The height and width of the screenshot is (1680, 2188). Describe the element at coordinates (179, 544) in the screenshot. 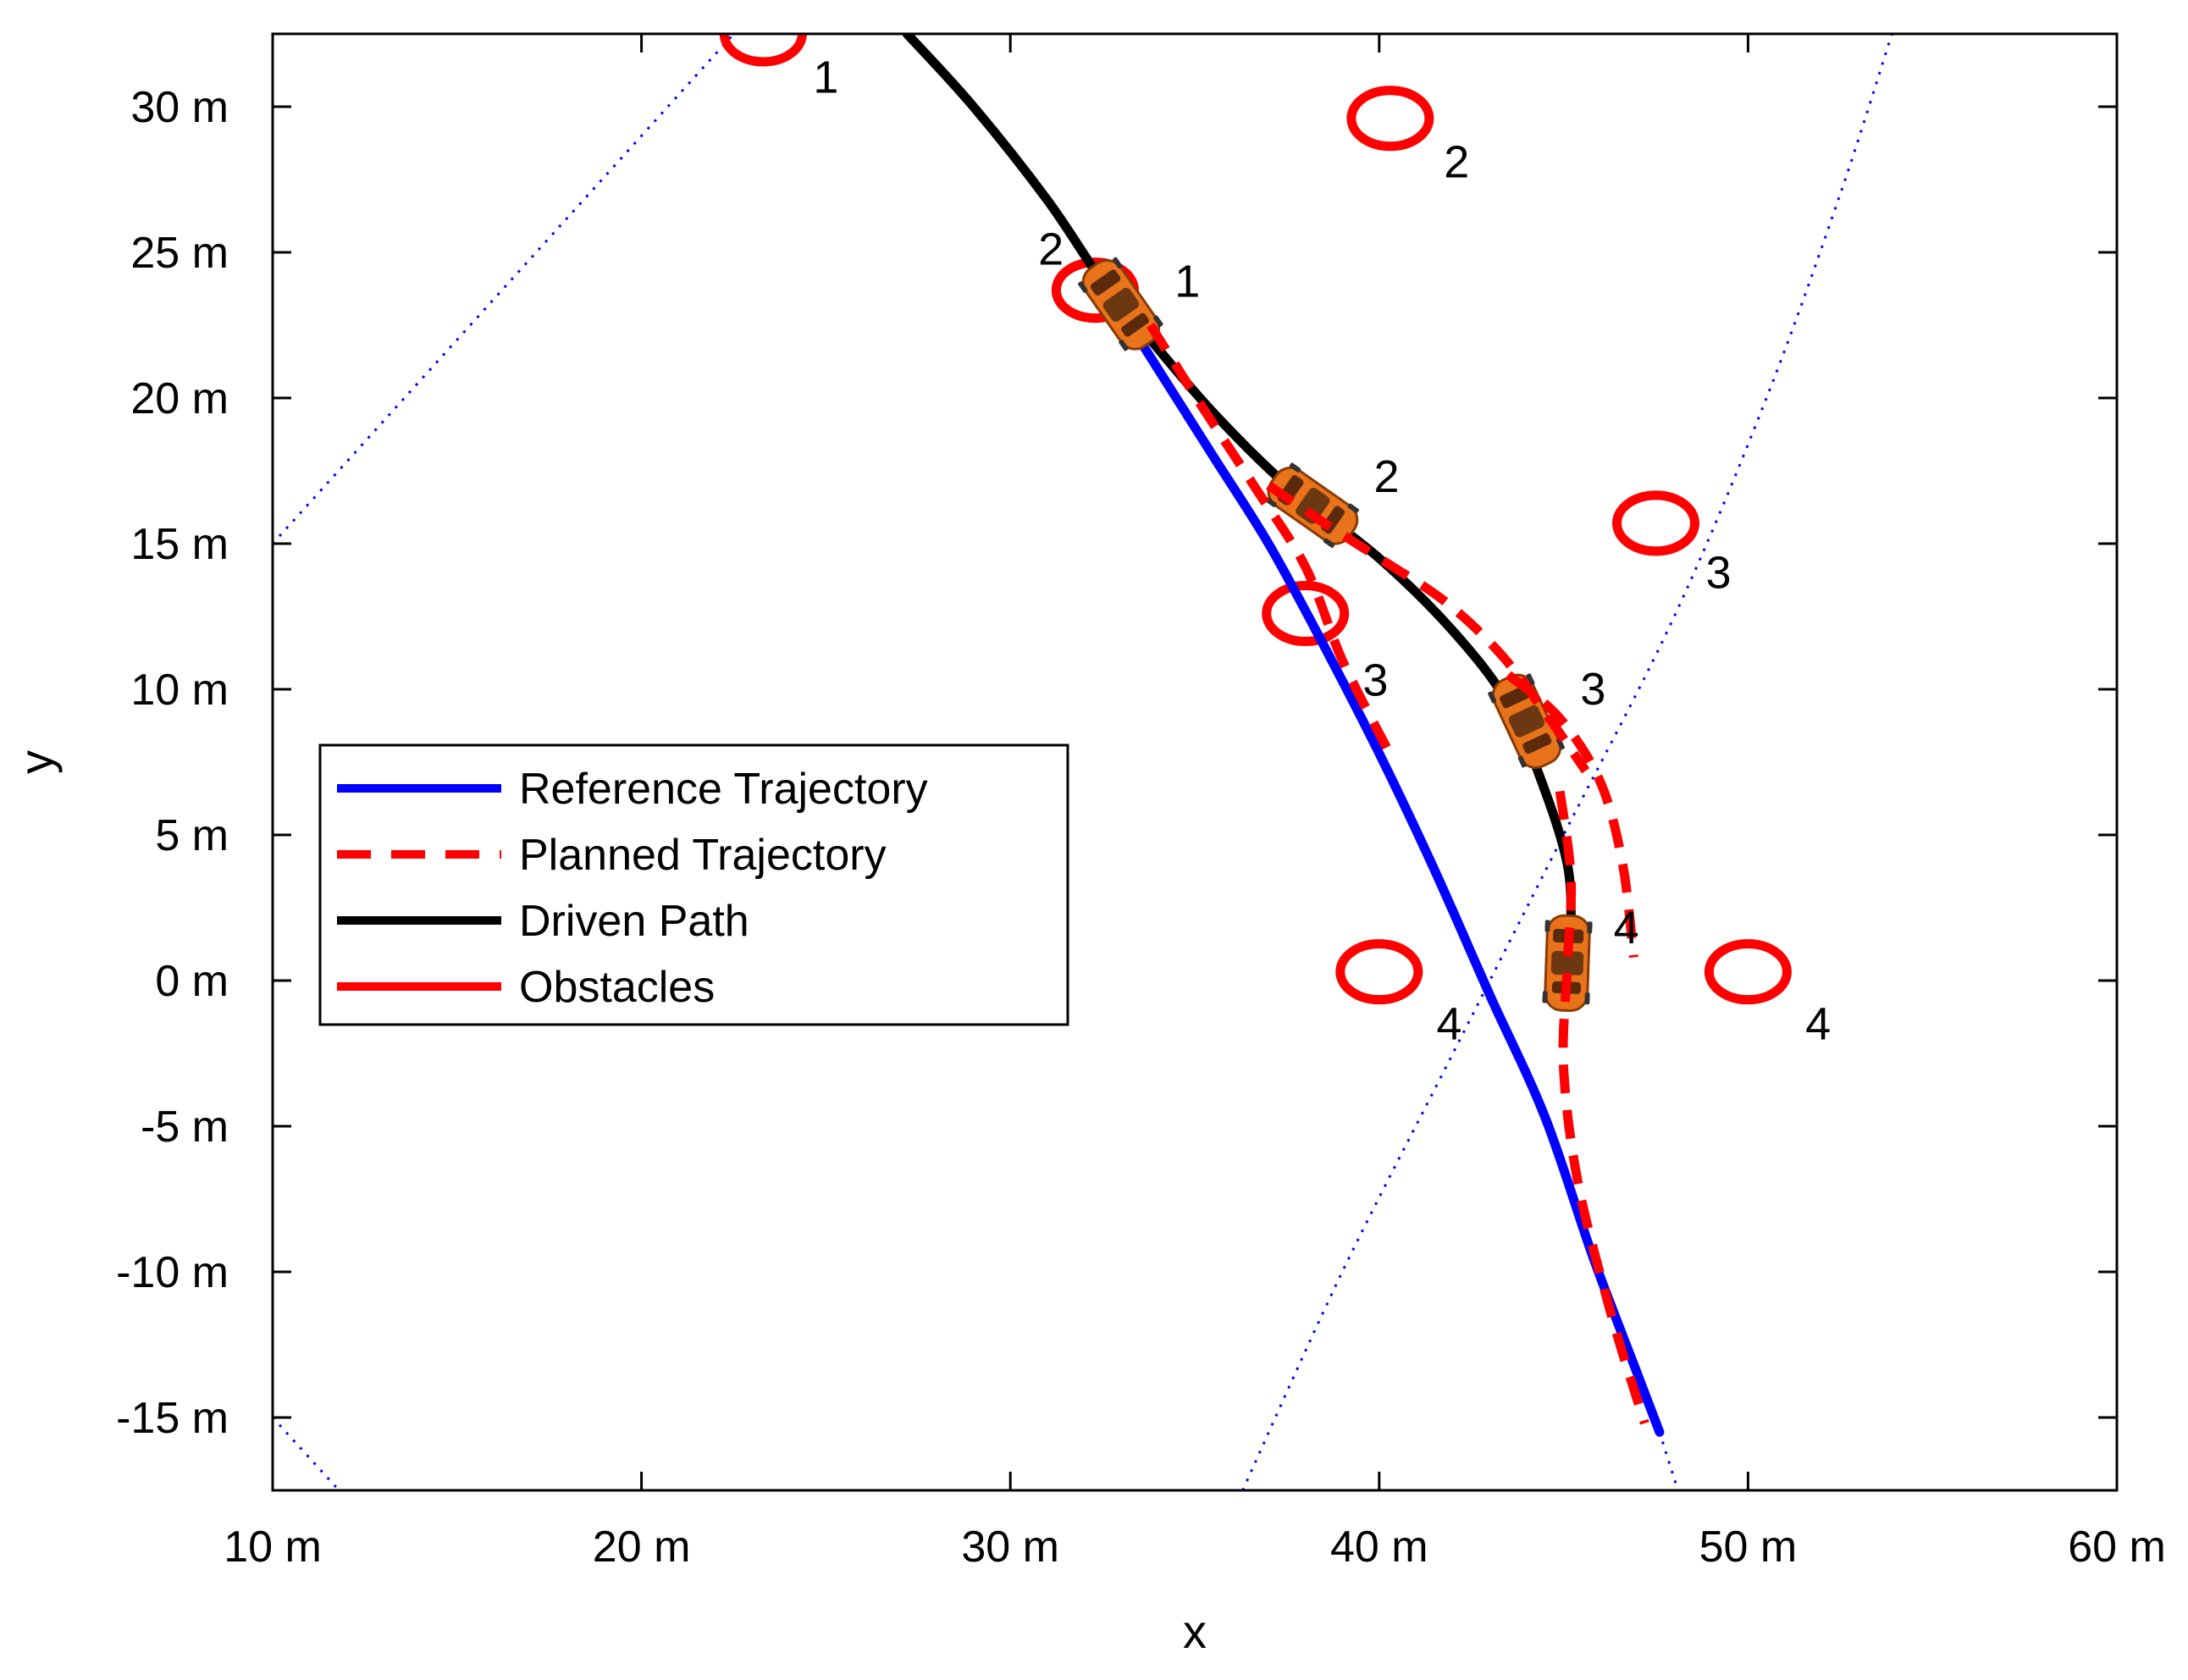

I see `y-tick-label: 15 m` at that location.